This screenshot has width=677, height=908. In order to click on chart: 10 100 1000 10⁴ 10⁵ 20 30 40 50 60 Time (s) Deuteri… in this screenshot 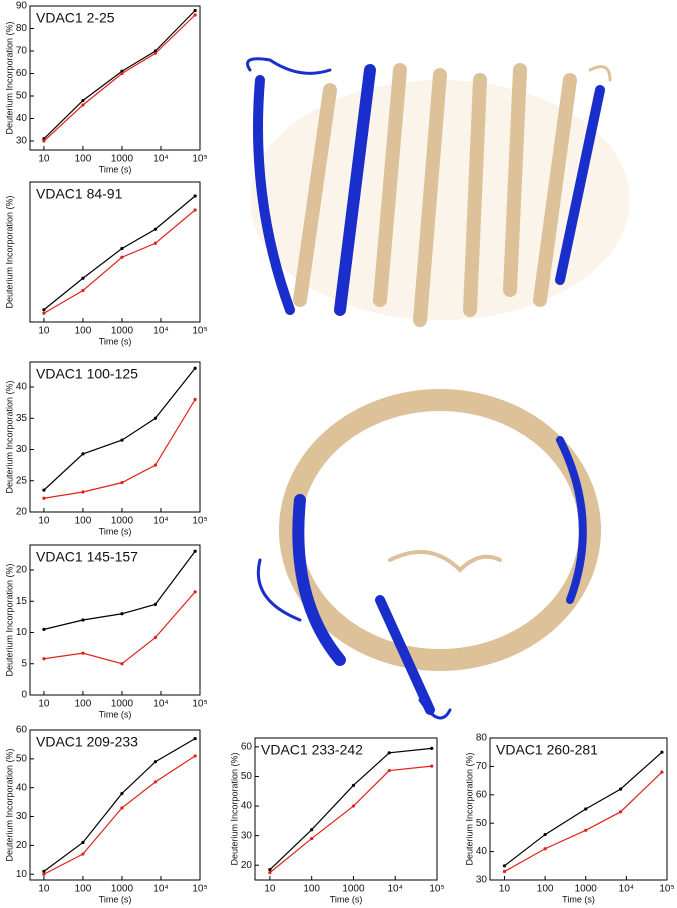, I will do `click(337, 820)`.